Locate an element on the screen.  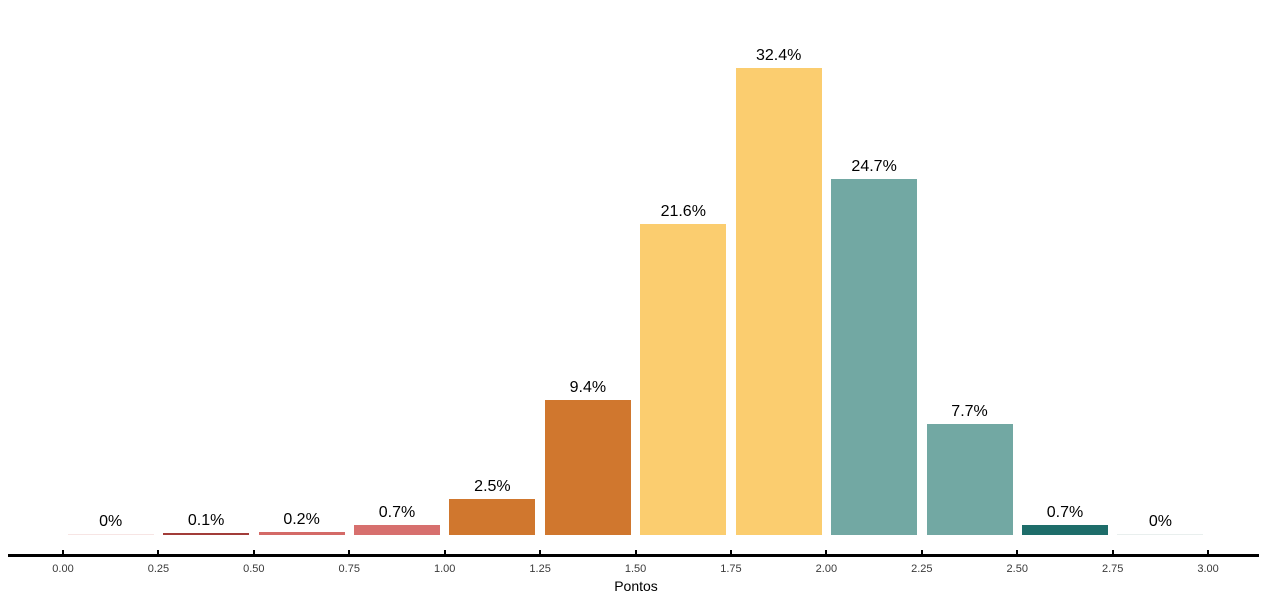
x-axis-tick-label: 0.25 is located at coordinates (158, 569).